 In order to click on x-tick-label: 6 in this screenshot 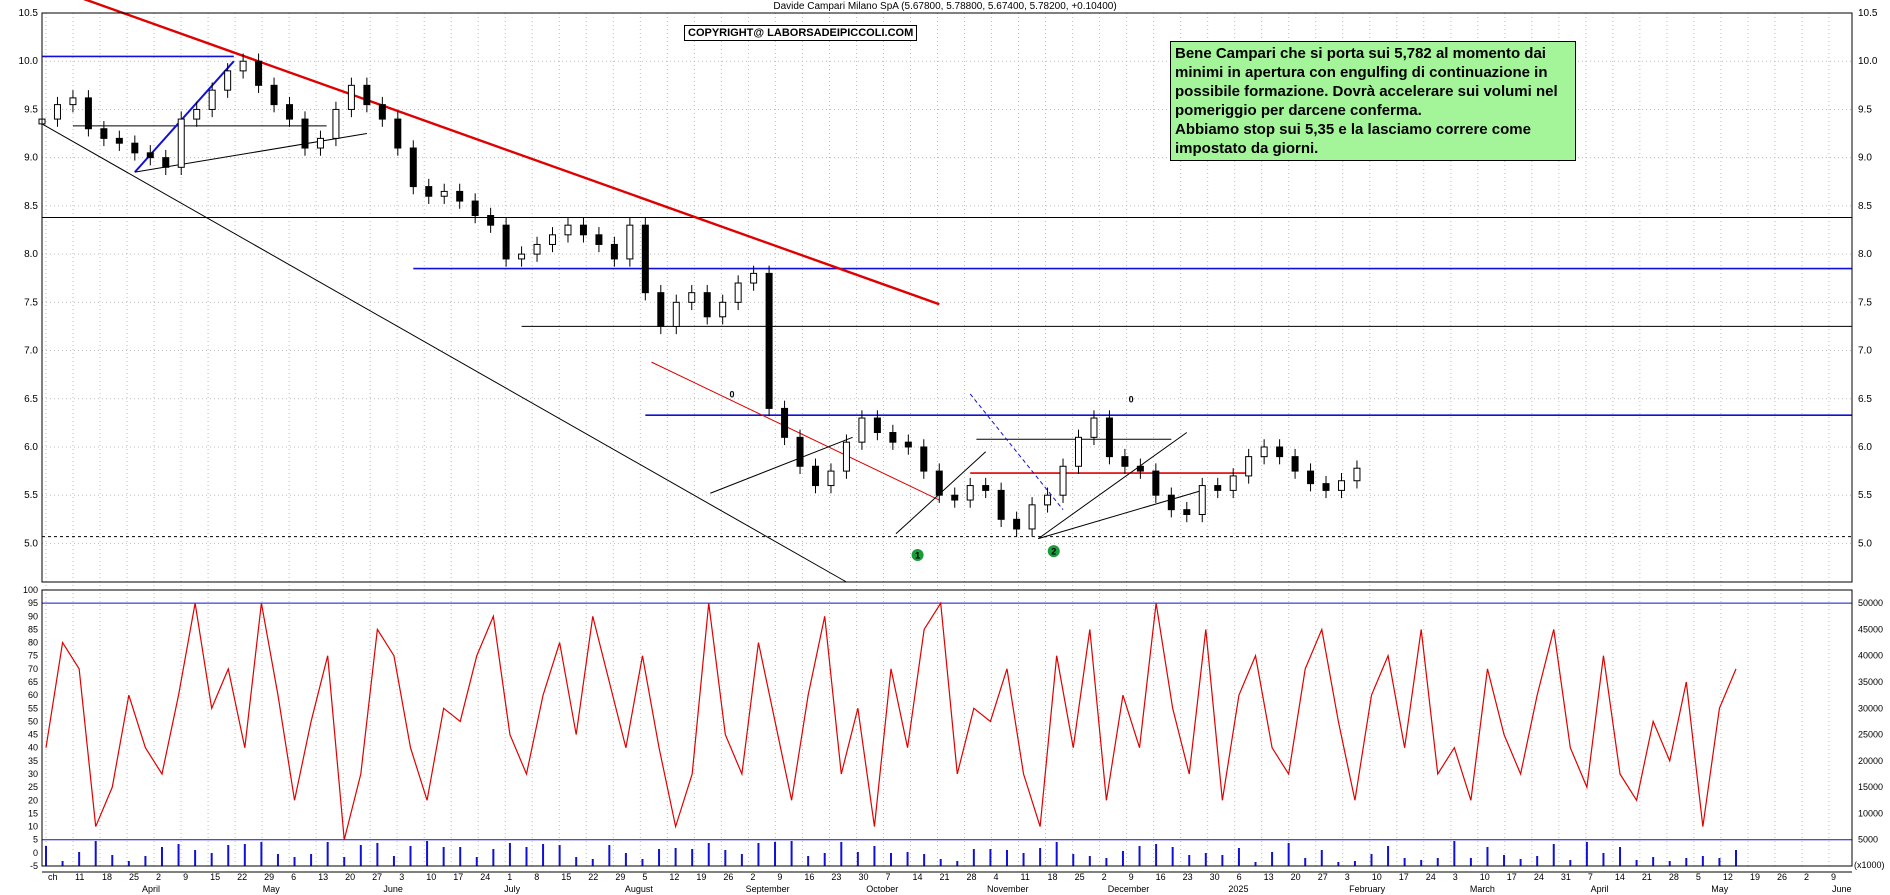, I will do `click(1239, 877)`.